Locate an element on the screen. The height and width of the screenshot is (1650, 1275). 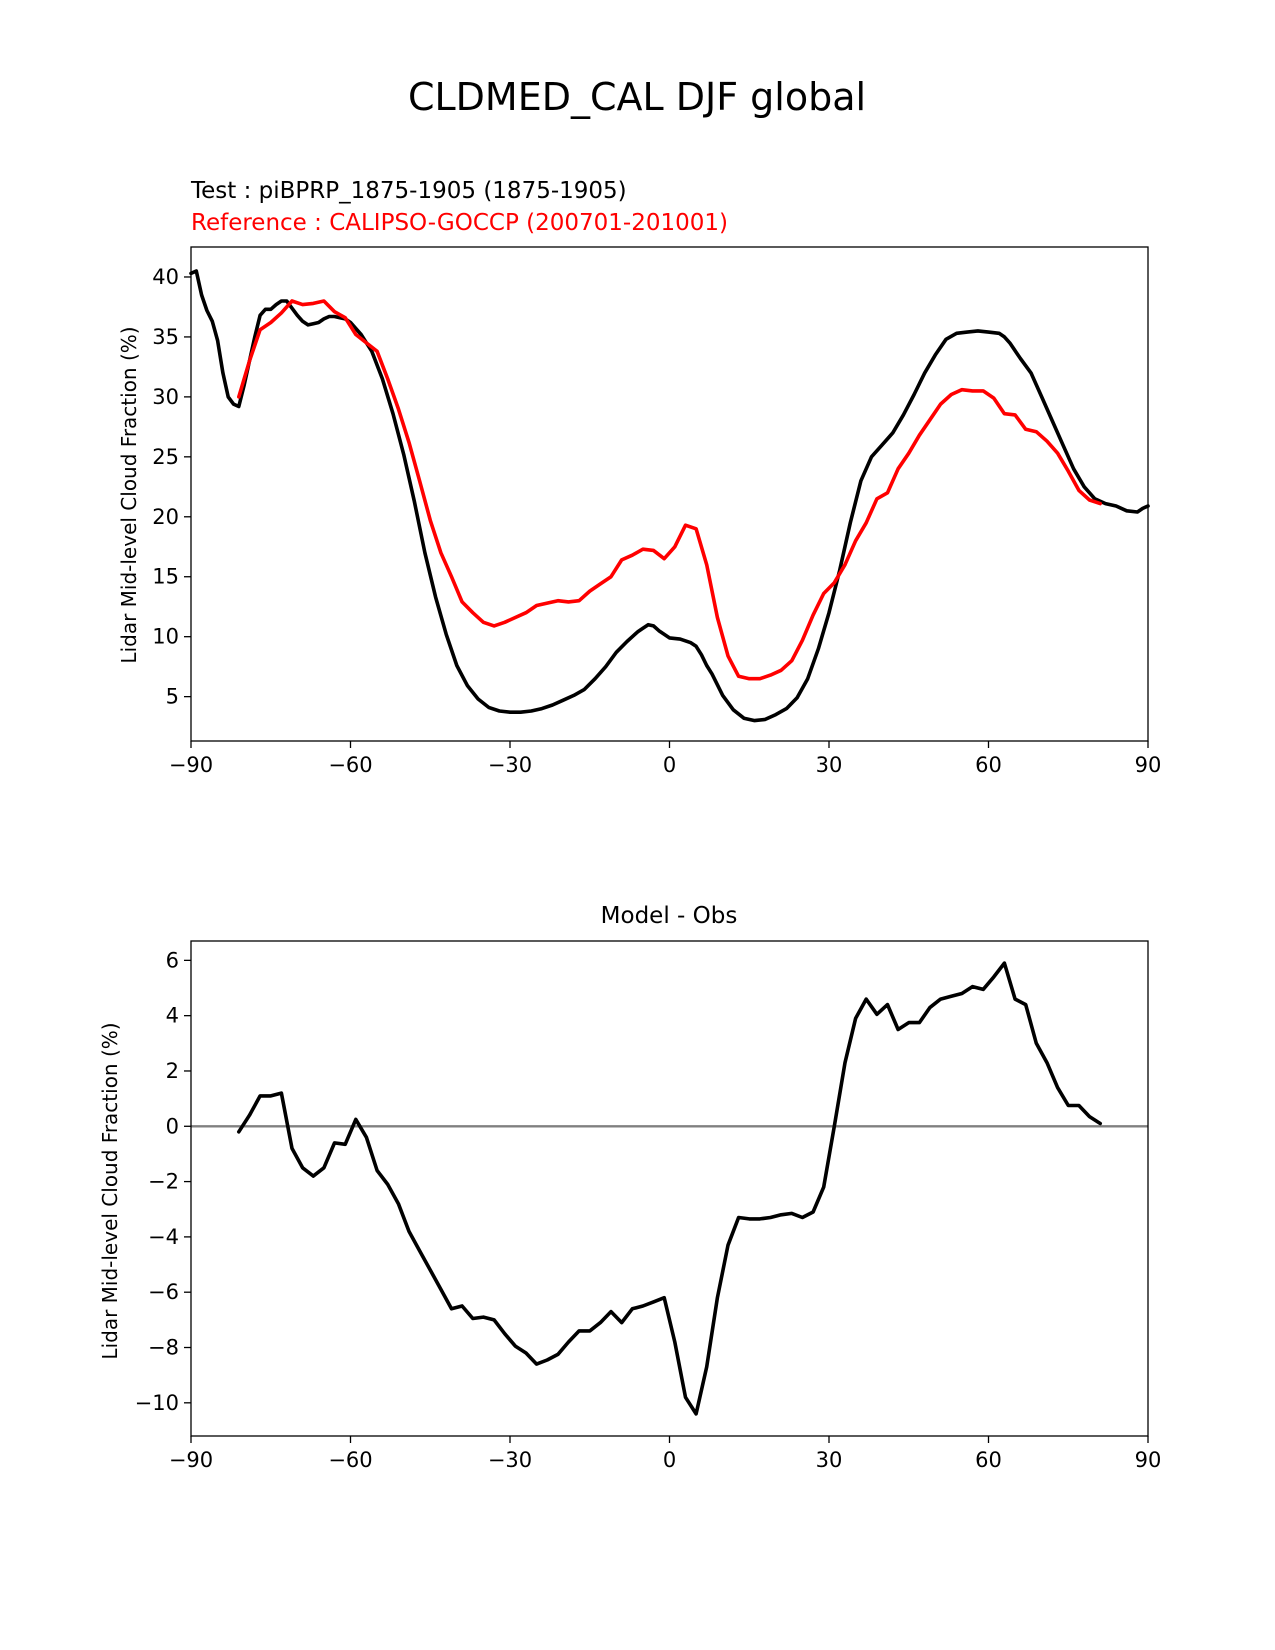
top-y-tick-label: 15 is located at coordinates (165, 577).